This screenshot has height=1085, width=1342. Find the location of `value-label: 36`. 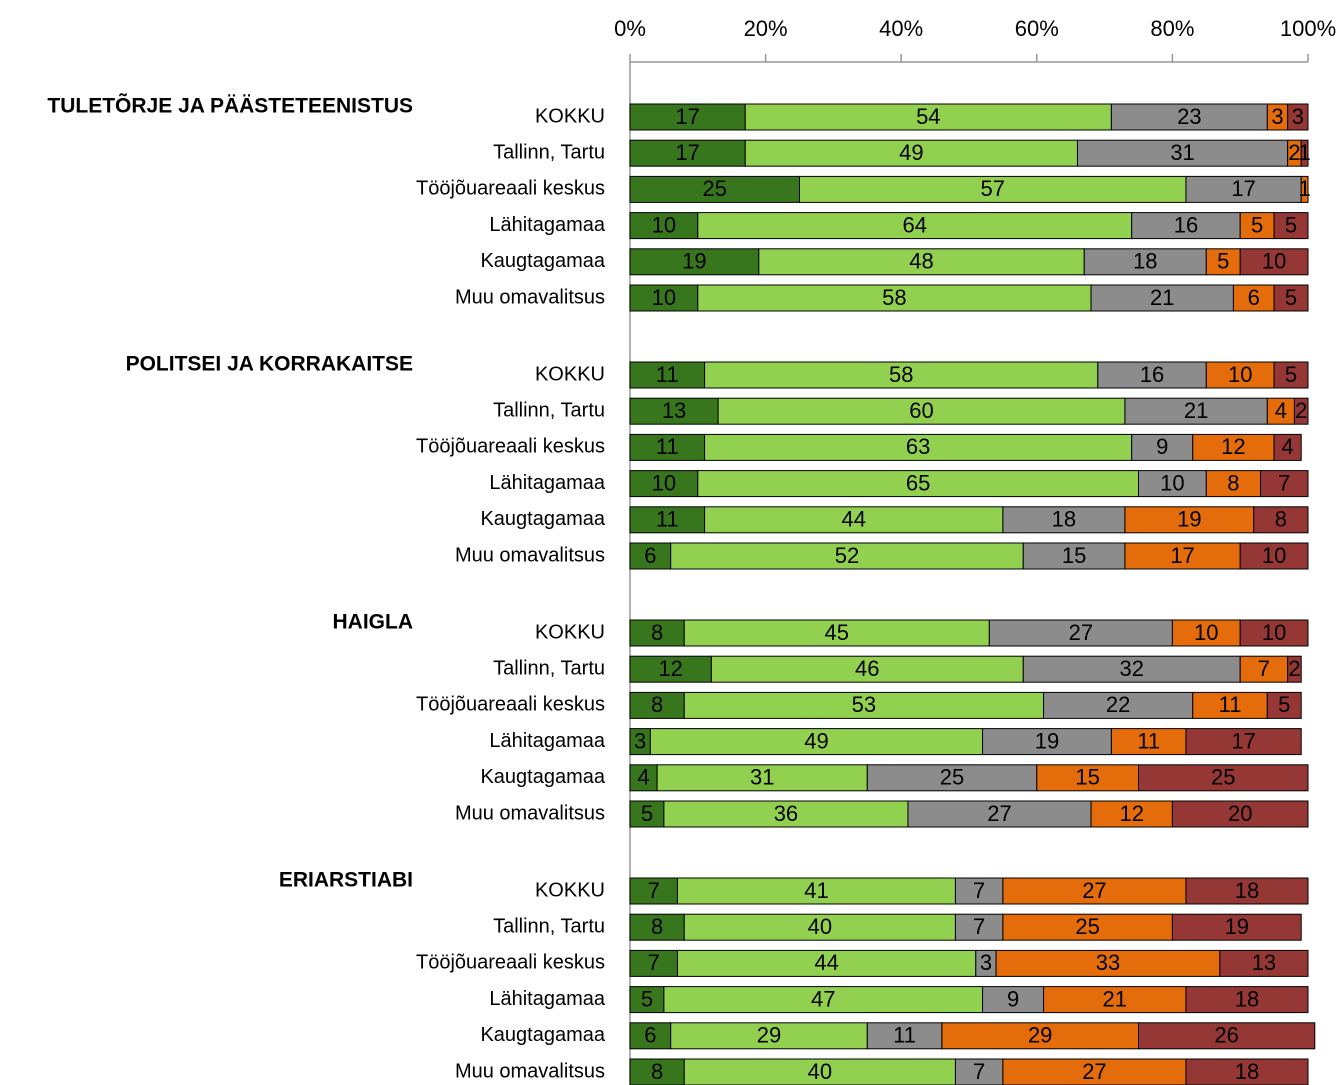

value-label: 36 is located at coordinates (786, 813).